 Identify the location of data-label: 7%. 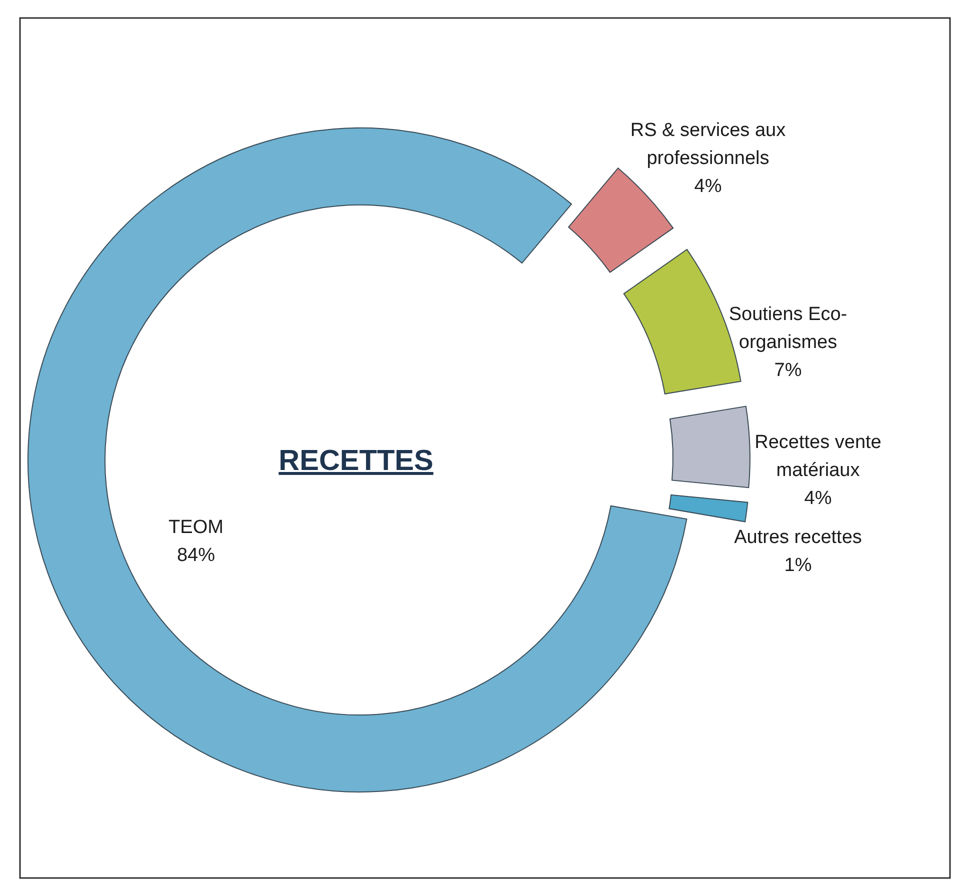
(788, 370).